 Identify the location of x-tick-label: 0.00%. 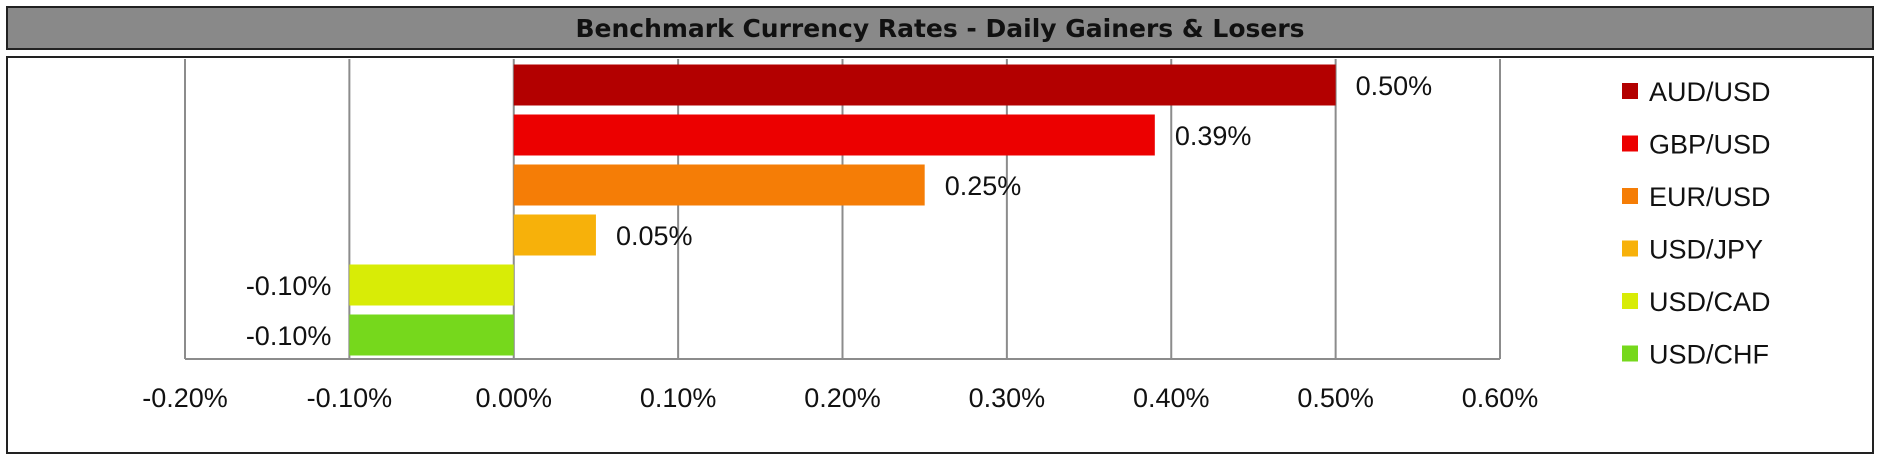
(513, 398).